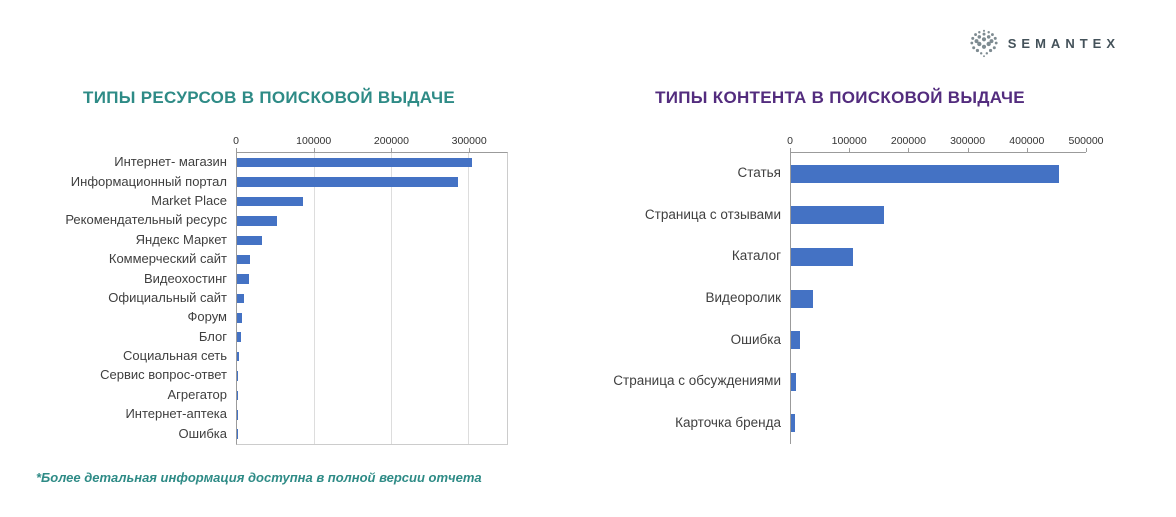 This screenshot has width=1176, height=517. I want to click on plot-area: 0 100000 200000 300000, so click(370, 289).